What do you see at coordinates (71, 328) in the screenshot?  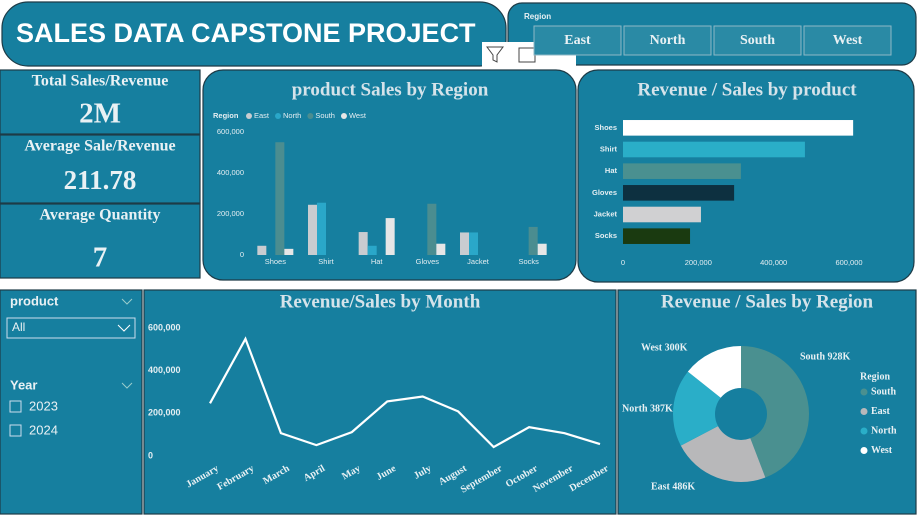 I see `product-dropdown` at bounding box center [71, 328].